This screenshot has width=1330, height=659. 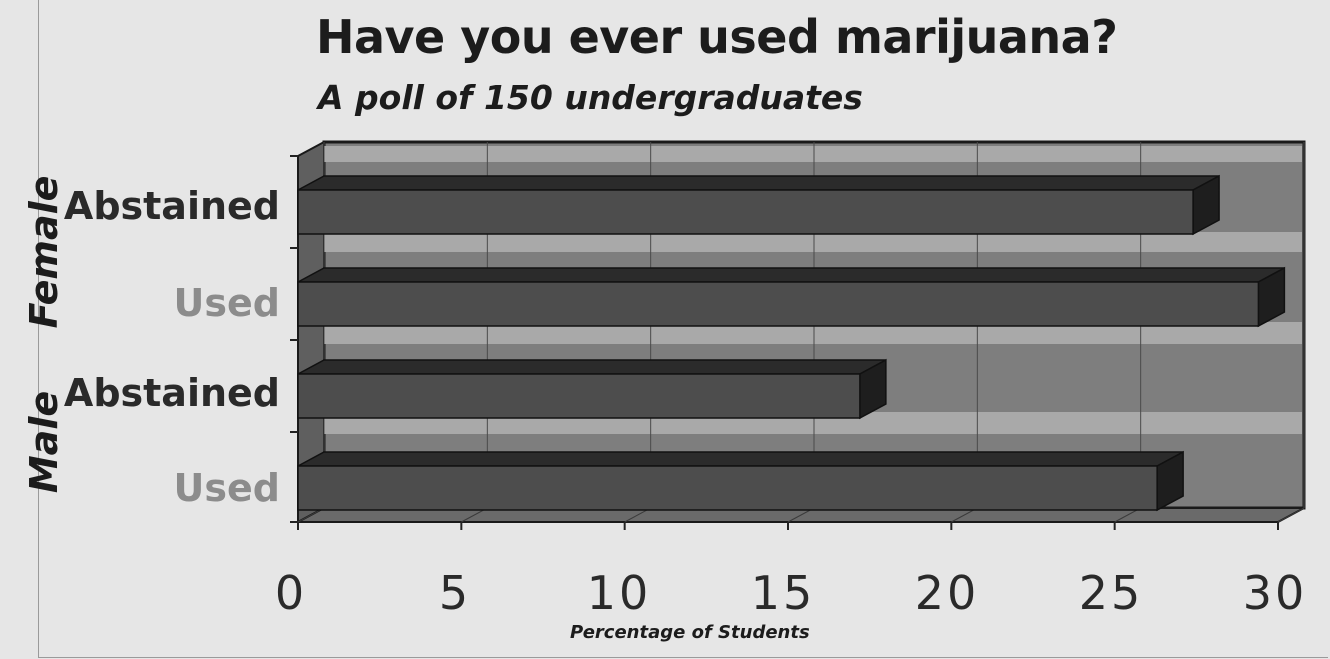 I want to click on x-tick-label-15: 15, so click(x=783, y=593).